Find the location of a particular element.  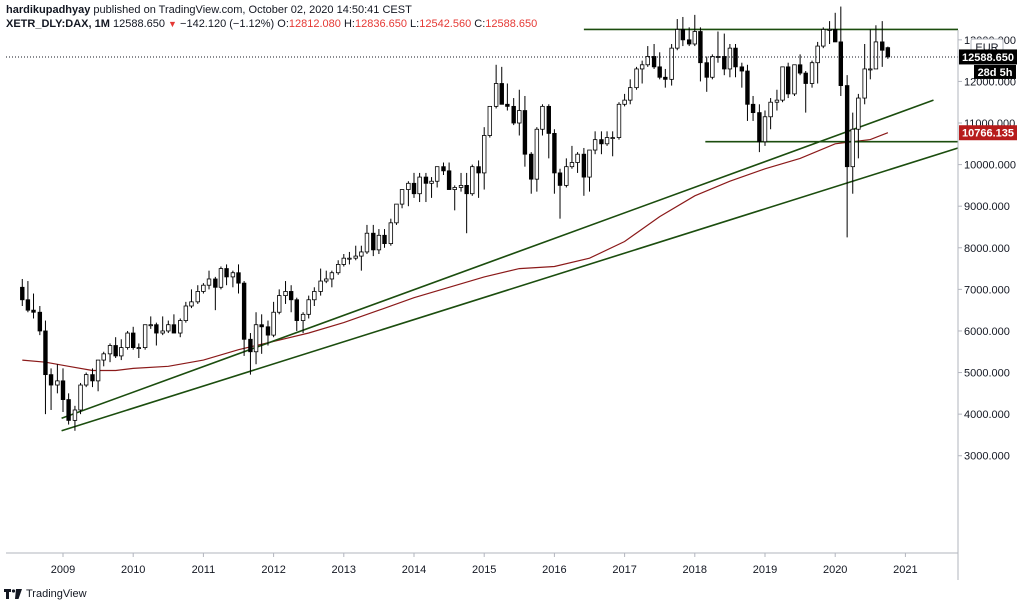

tradingview-brand: TradingView is located at coordinates (56, 594).